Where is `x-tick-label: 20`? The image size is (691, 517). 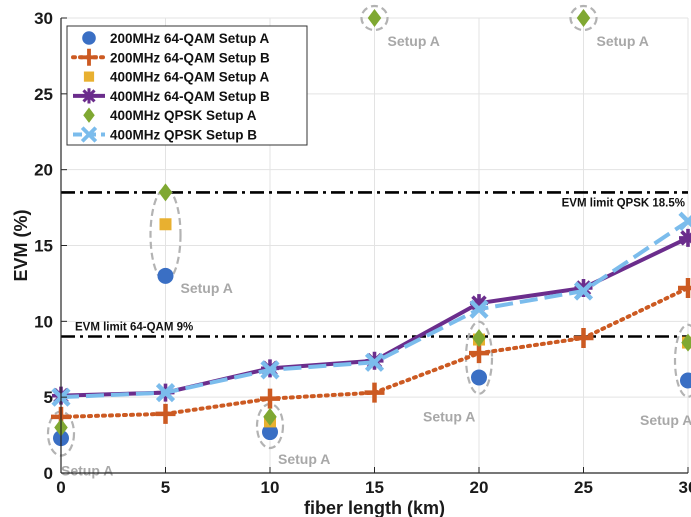
x-tick-label: 20 is located at coordinates (479, 487).